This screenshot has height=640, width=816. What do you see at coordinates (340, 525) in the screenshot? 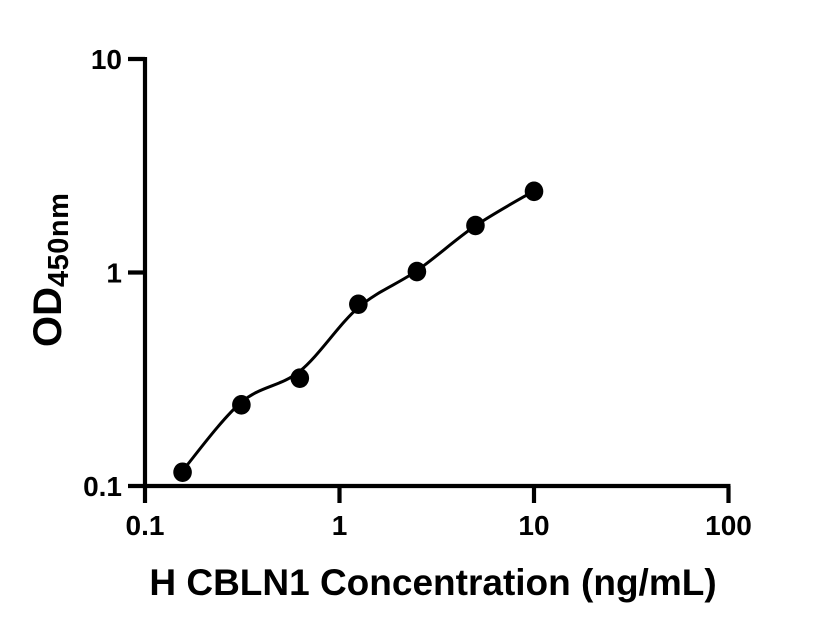
I see `x-tick-label: 1` at bounding box center [340, 525].